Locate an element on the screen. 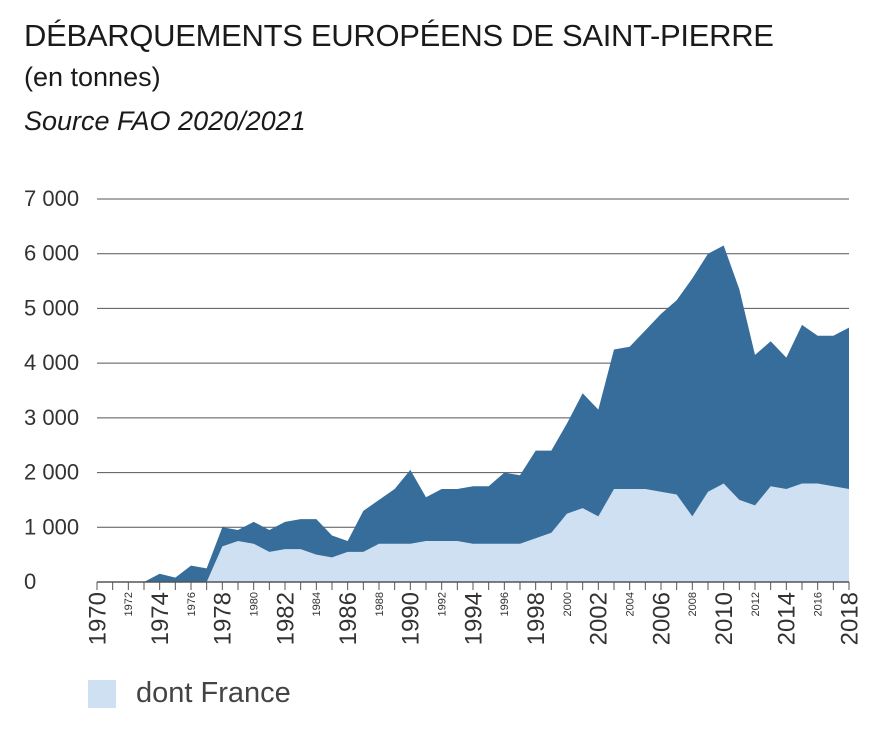 This screenshot has width=883, height=743. y-tick-label: 4 000 is located at coordinates (51, 362).